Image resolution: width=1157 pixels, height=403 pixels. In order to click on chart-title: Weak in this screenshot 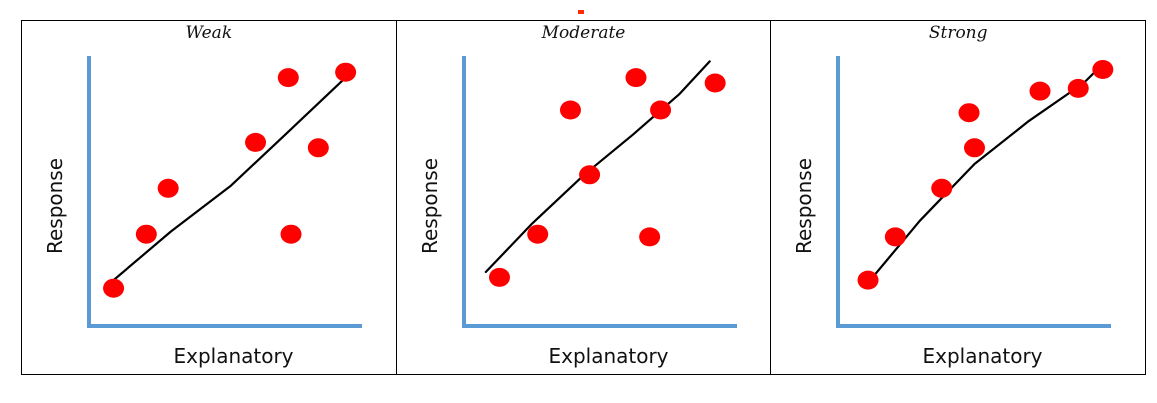, I will do `click(209, 33)`.